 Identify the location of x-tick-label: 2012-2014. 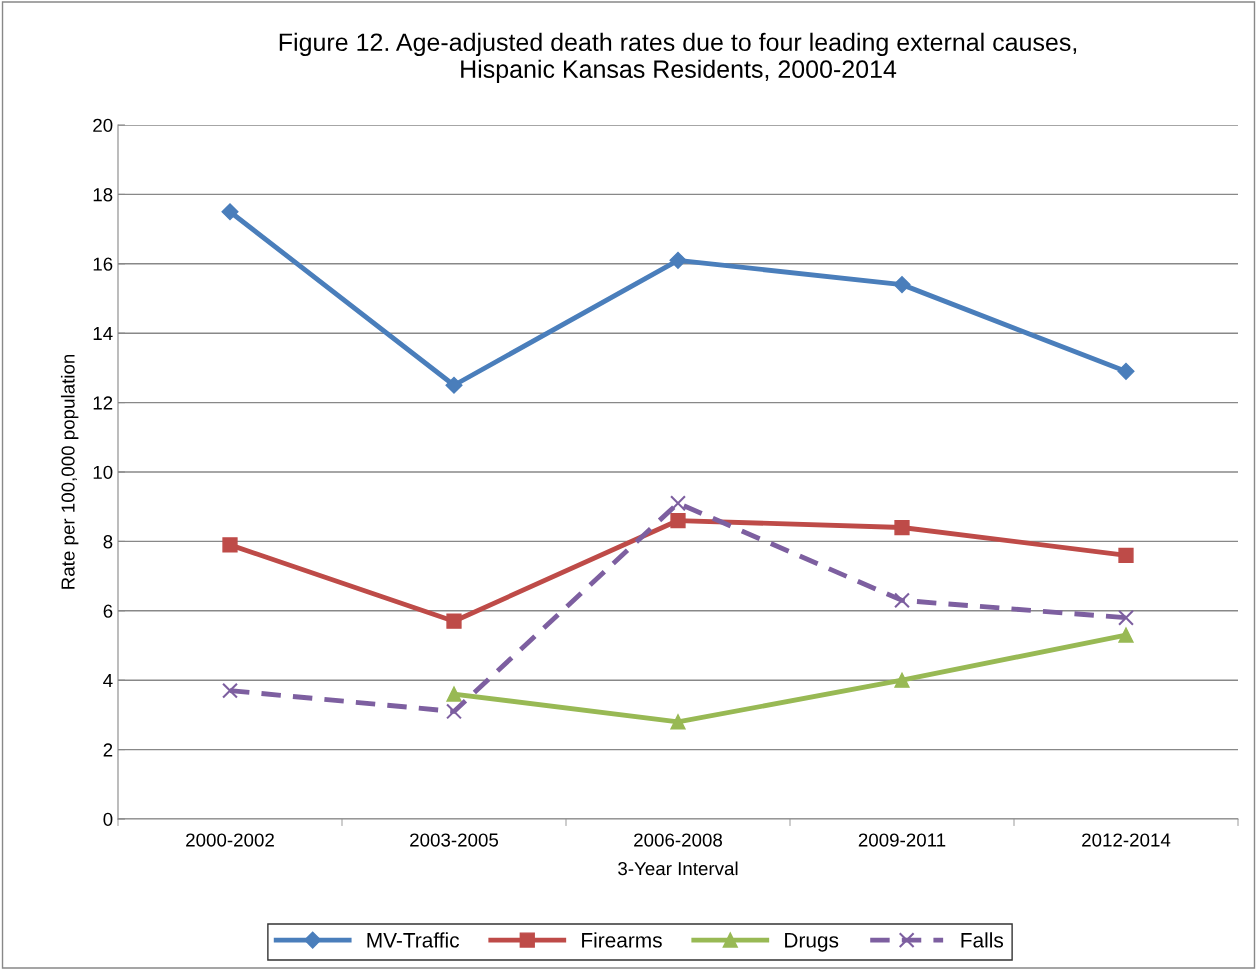
(1126, 840).